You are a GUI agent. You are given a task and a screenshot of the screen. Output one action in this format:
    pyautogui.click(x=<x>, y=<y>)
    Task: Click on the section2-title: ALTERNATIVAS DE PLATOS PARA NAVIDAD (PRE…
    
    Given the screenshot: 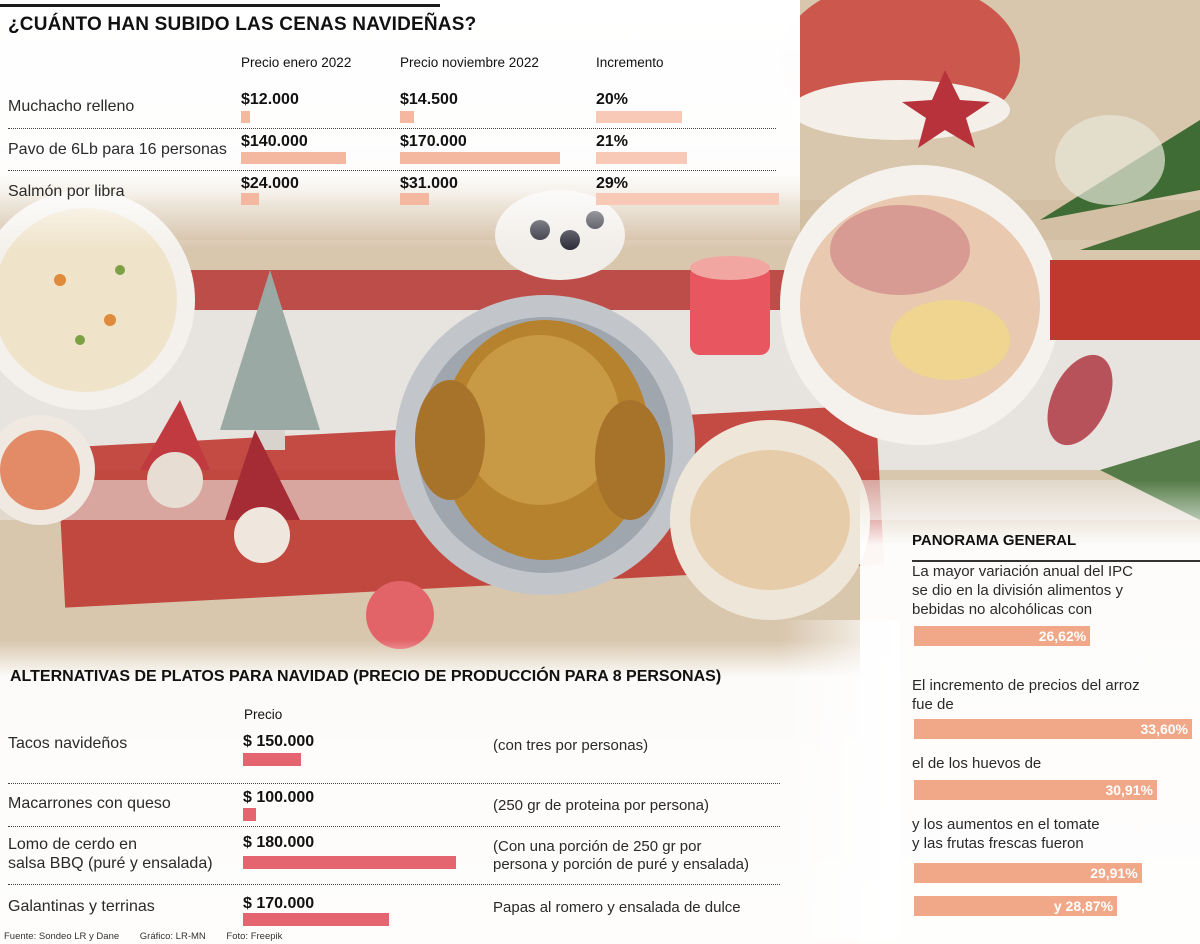 What is the action you would take?
    pyautogui.click(x=366, y=676)
    